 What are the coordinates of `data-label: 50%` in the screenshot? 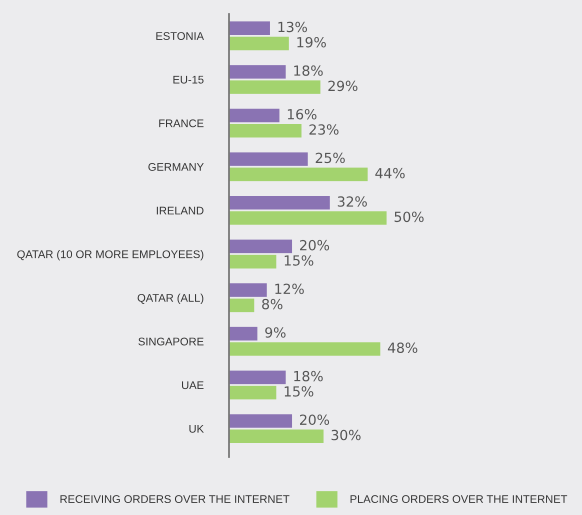 It's located at (409, 217).